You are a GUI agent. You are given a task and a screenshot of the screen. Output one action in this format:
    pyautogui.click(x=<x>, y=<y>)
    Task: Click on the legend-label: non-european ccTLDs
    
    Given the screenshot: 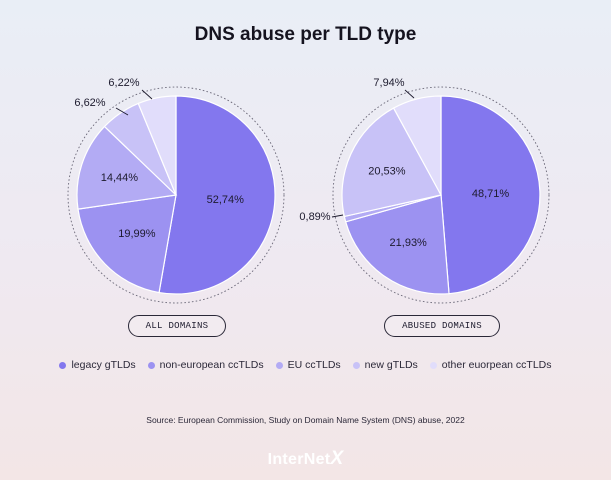 What is the action you would take?
    pyautogui.click(x=211, y=365)
    